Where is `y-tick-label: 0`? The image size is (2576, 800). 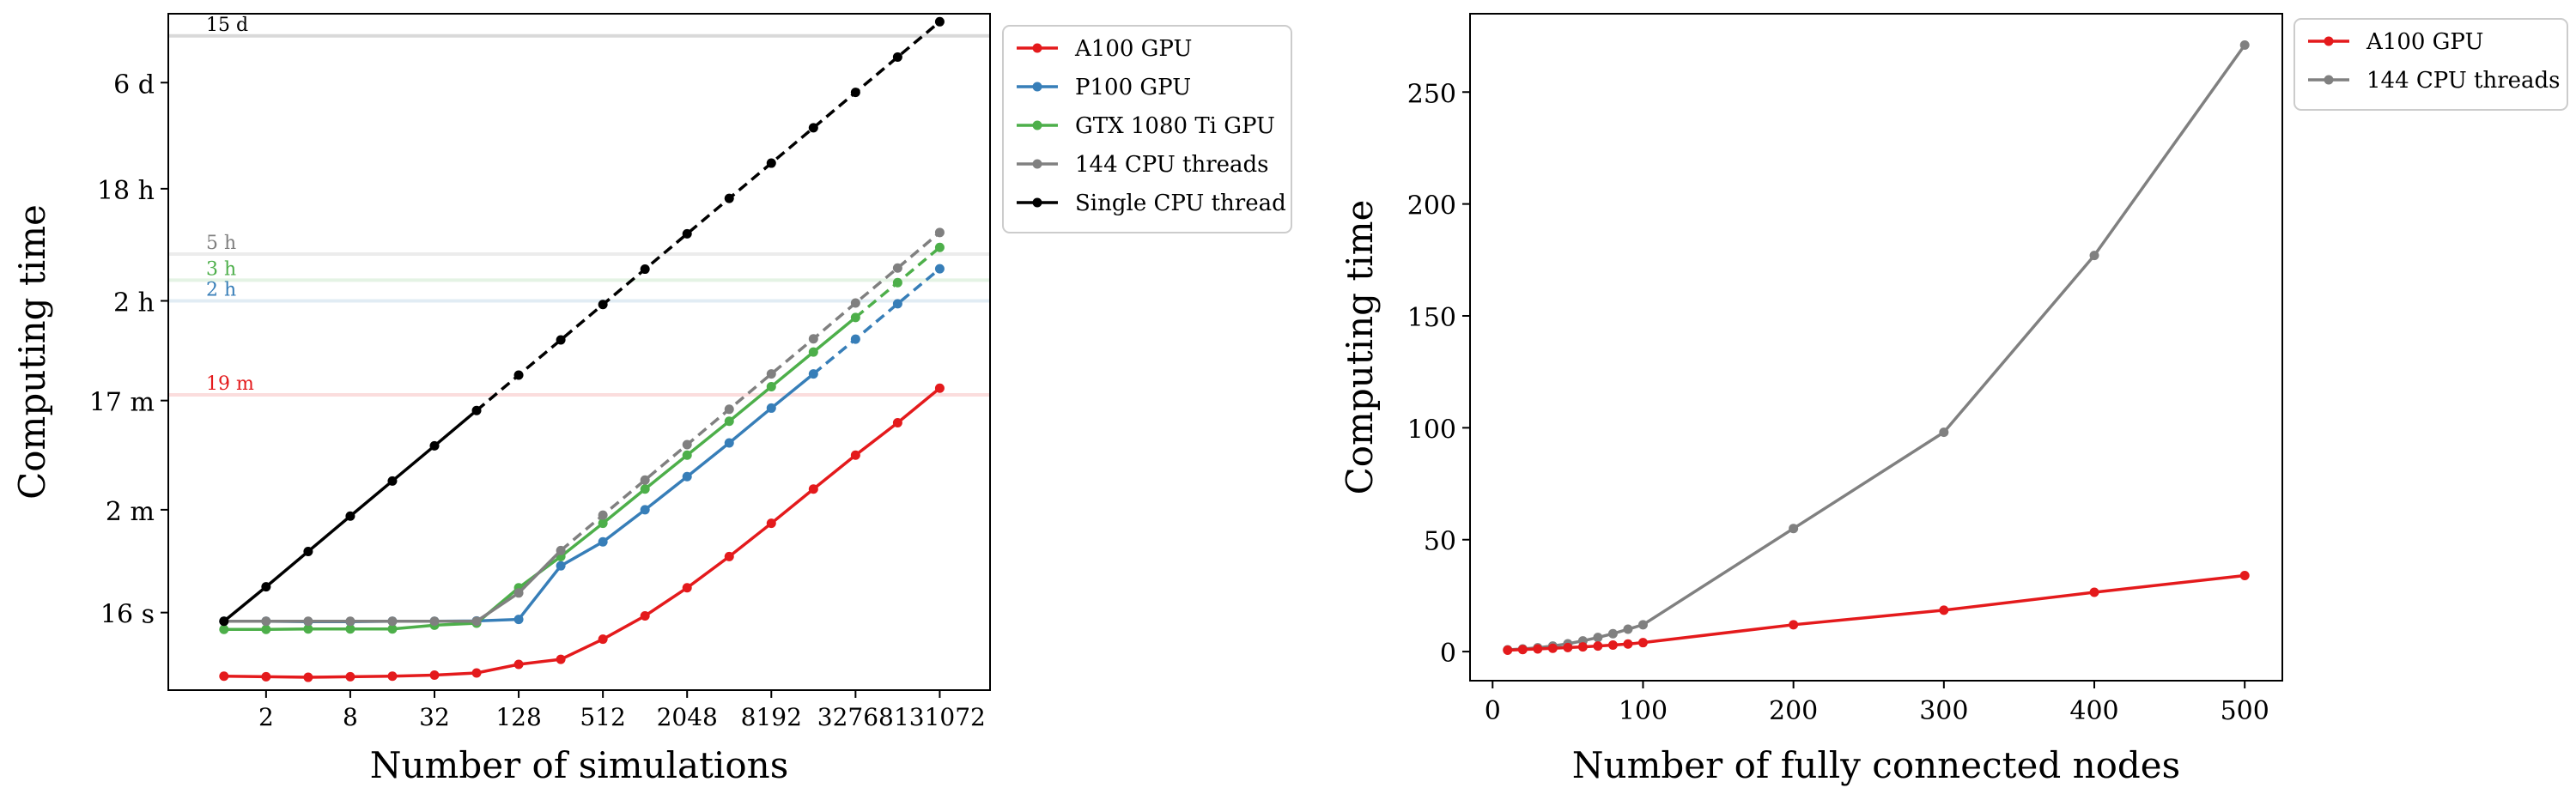 y-tick-label: 0 is located at coordinates (1448, 654).